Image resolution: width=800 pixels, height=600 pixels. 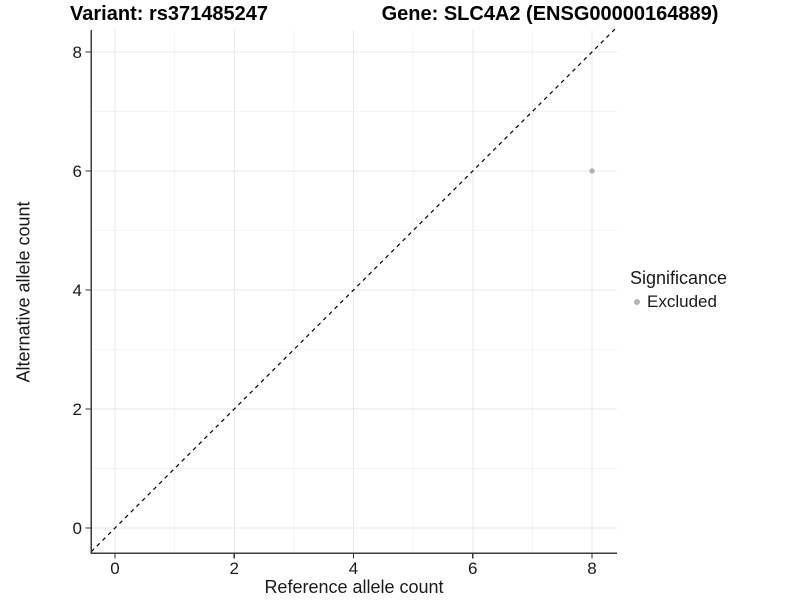 I want to click on legend-item-label: Excluded, so click(x=682, y=301).